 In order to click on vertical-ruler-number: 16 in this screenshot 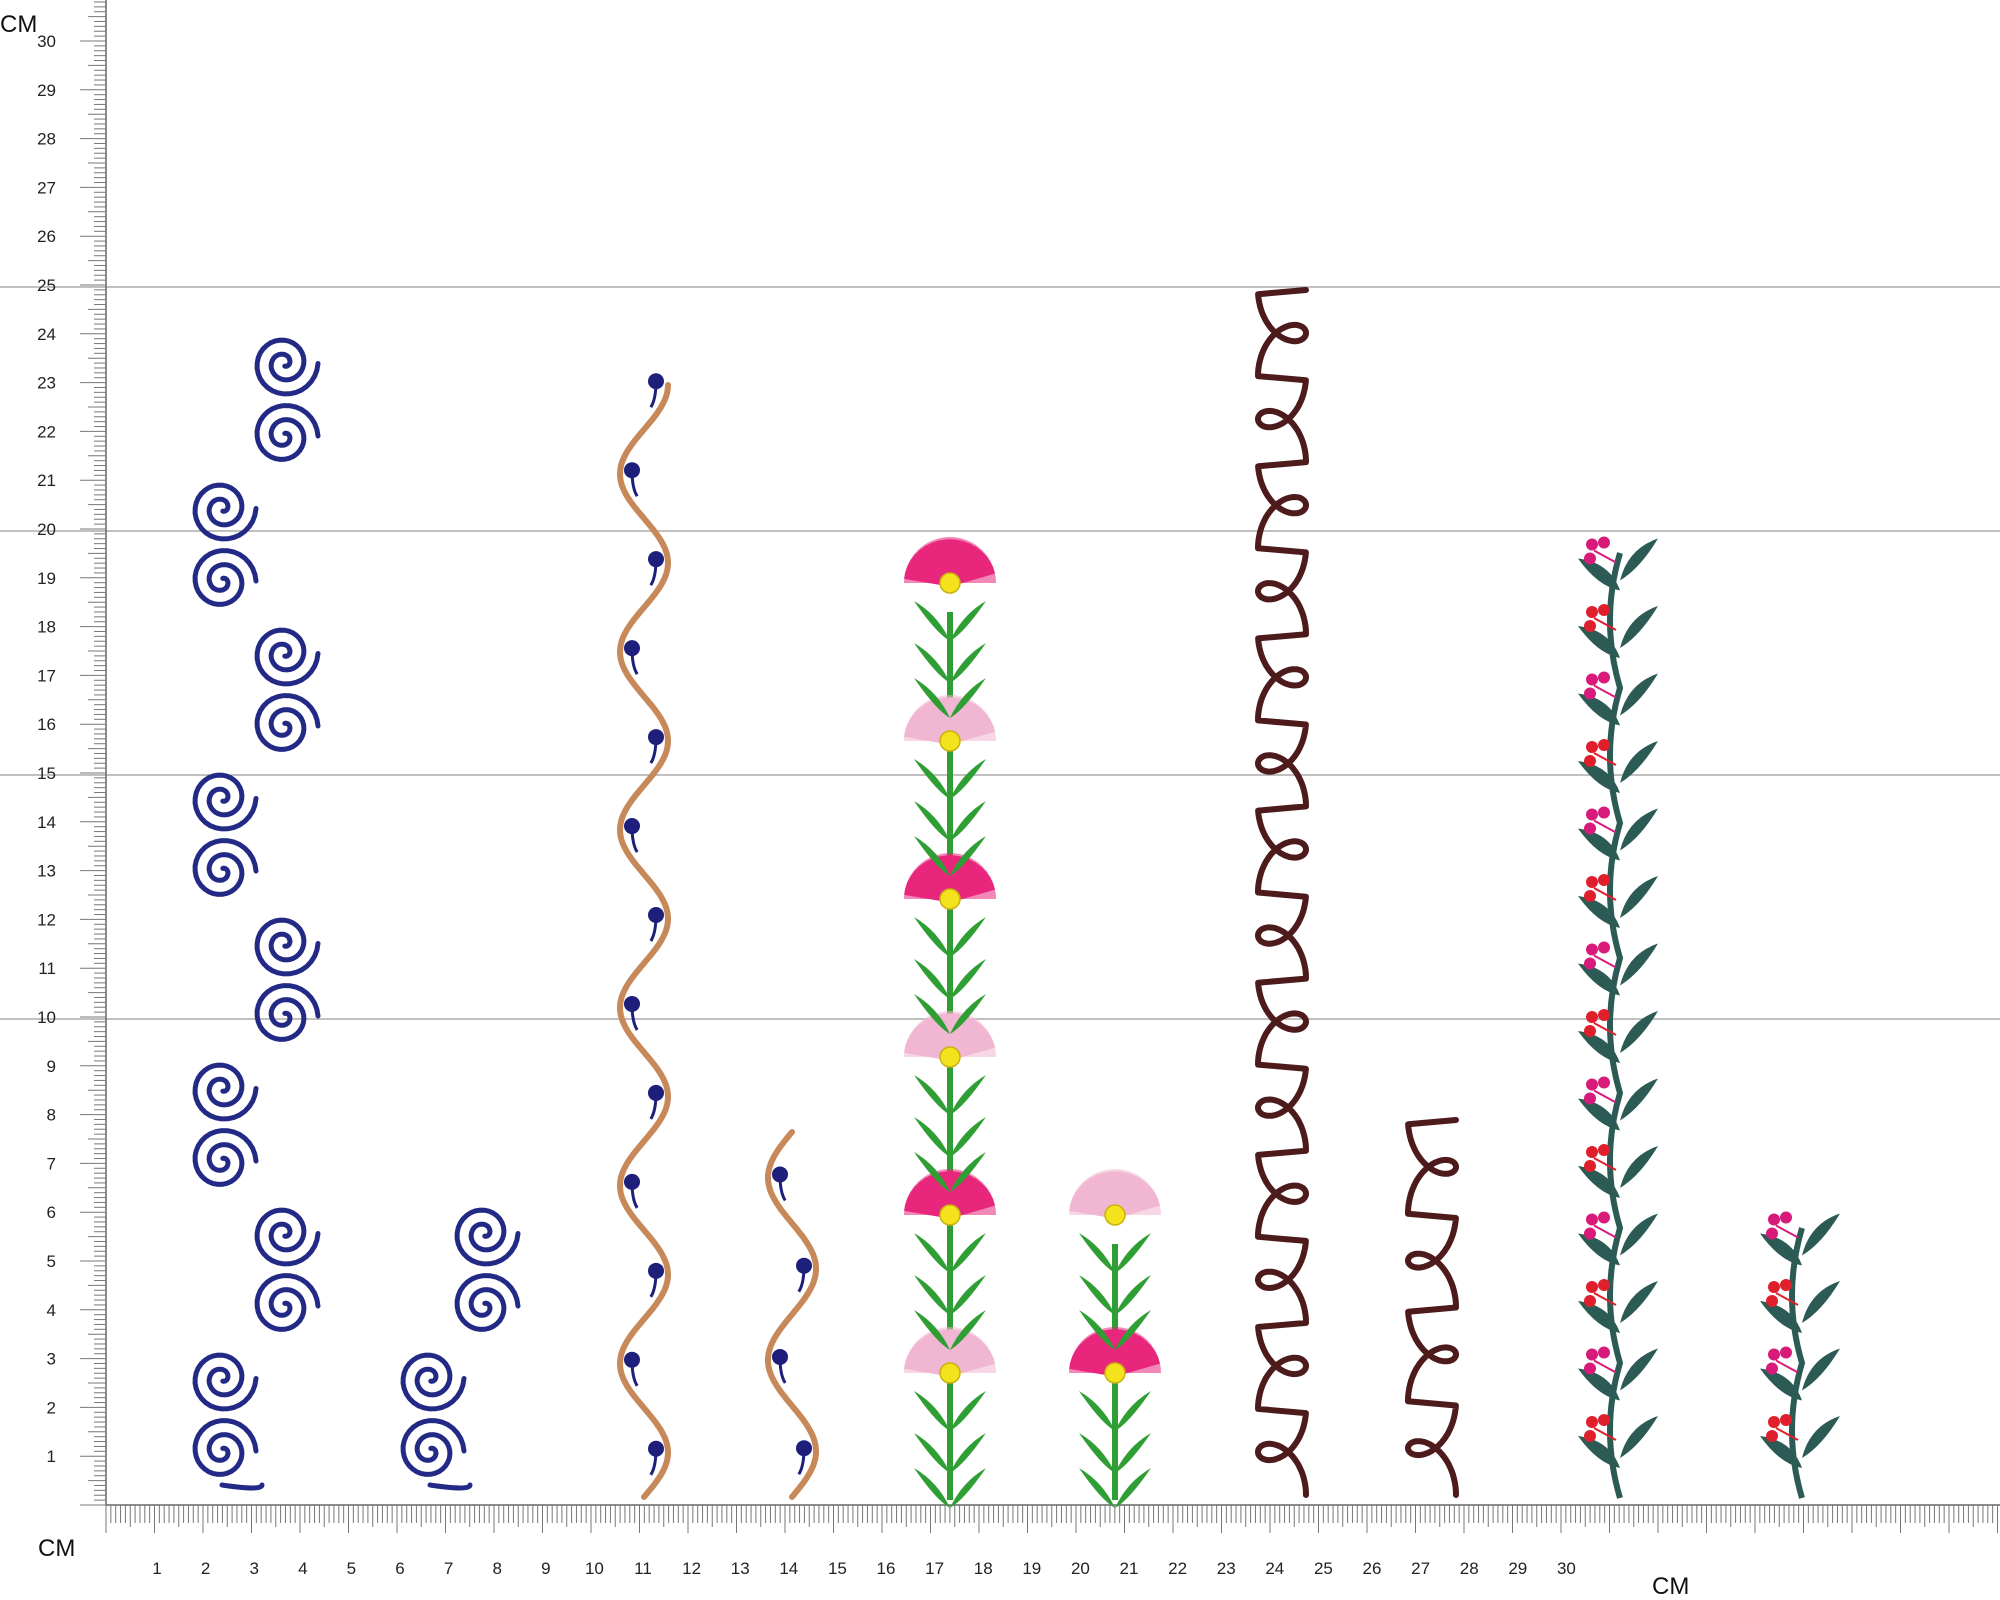, I will do `click(46, 724)`.